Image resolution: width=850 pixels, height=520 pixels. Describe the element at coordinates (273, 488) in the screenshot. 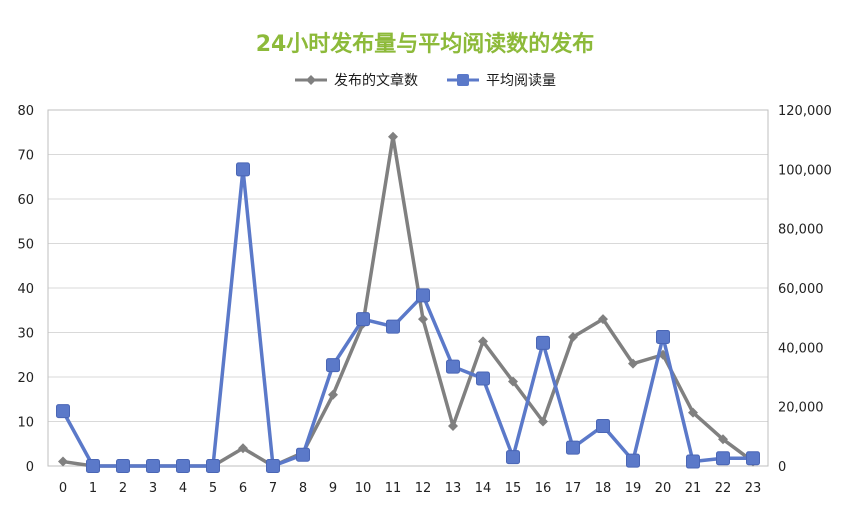

I see `x-tick-label: 7` at that location.